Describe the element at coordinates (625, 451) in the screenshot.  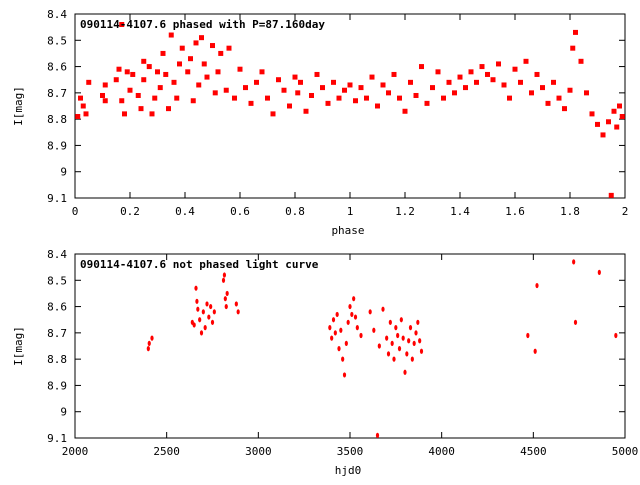
I see `unphased-x-tick-label: 5000` at that location.